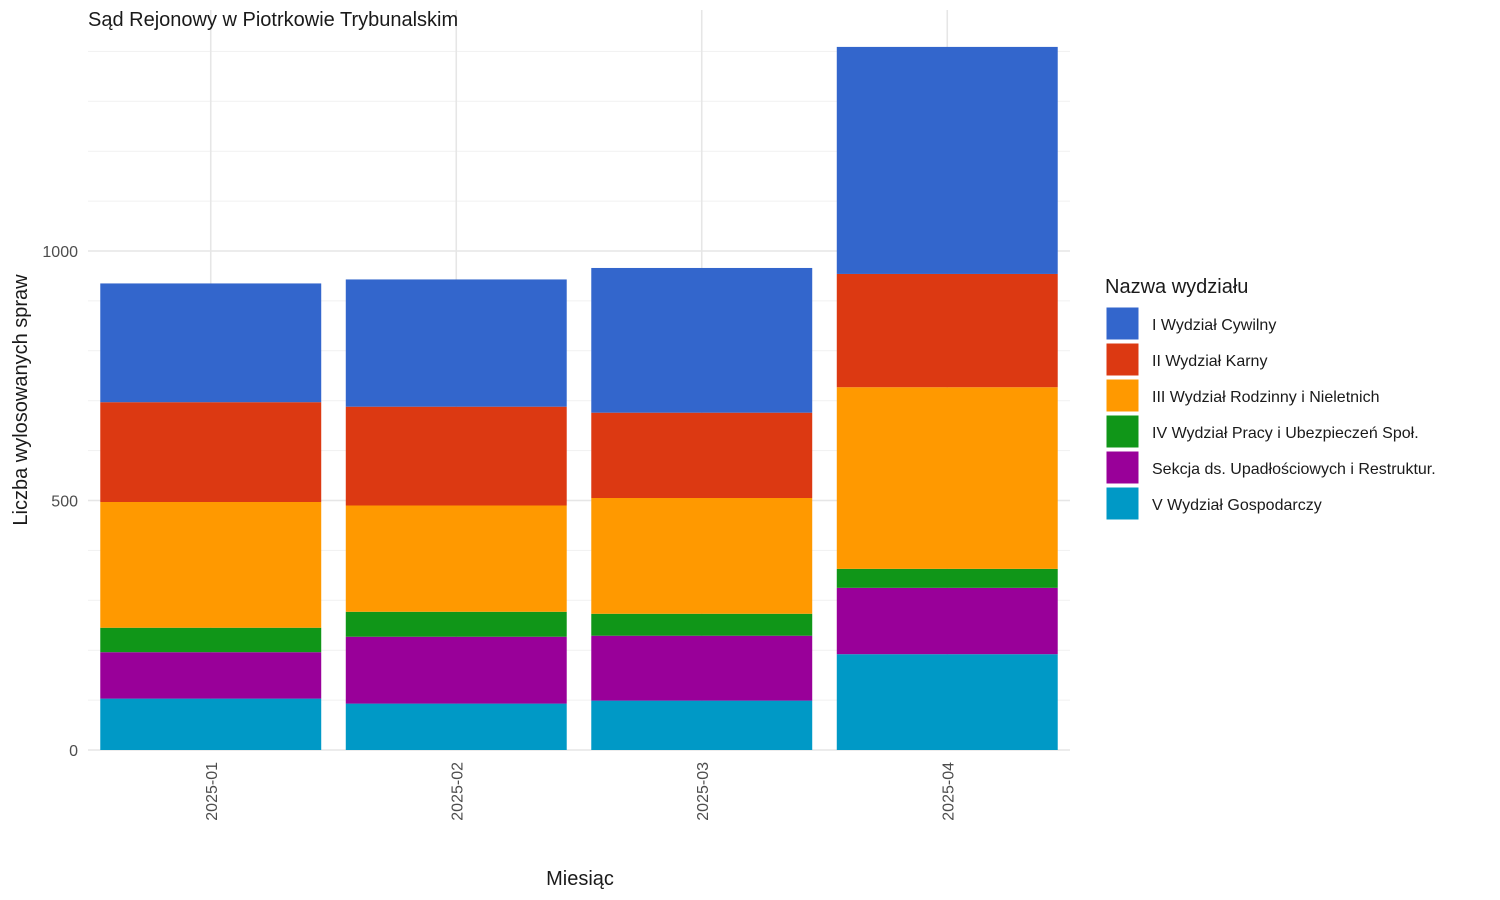 This screenshot has width=1500, height=900. What do you see at coordinates (273, 20) in the screenshot?
I see `chart-title: Sąd Rejonowy w Piotrkowie Trybunalskim` at bounding box center [273, 20].